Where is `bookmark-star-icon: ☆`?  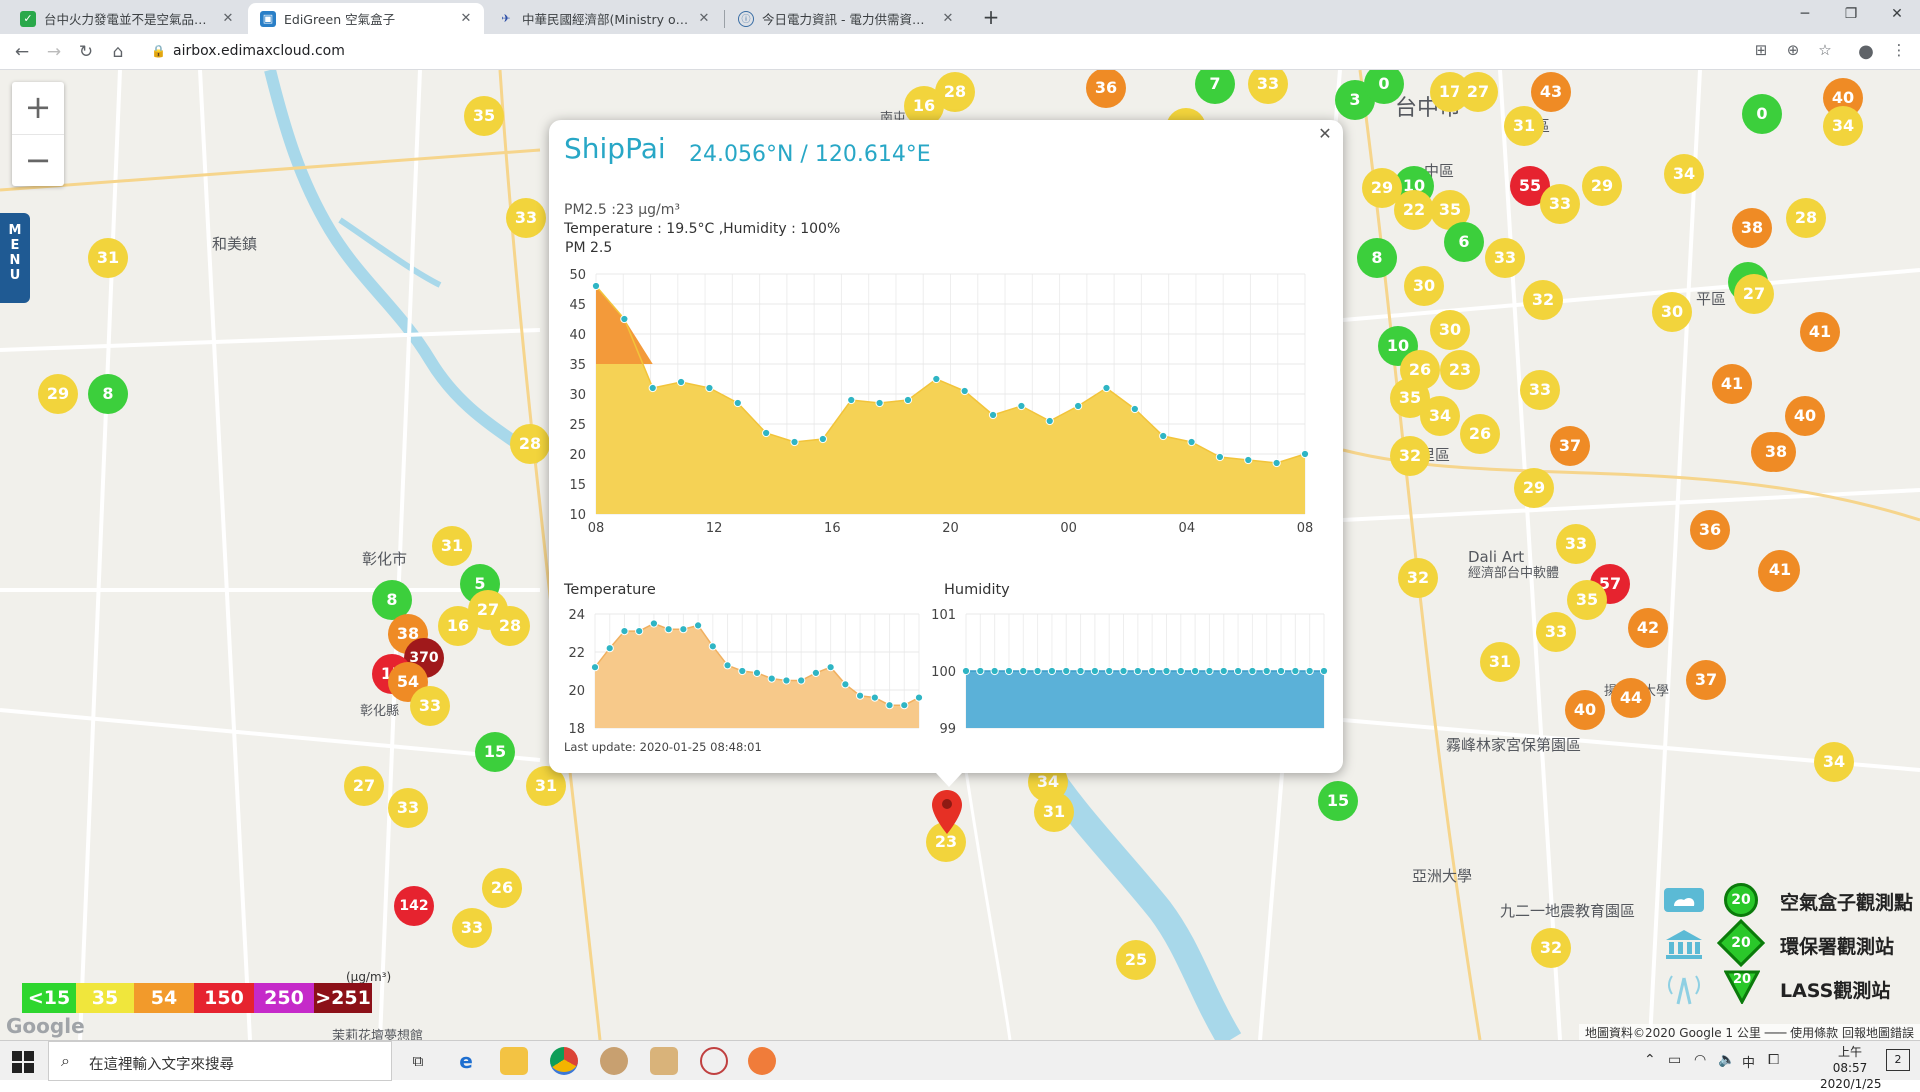
bookmark-star-icon: ☆ is located at coordinates (1825, 50).